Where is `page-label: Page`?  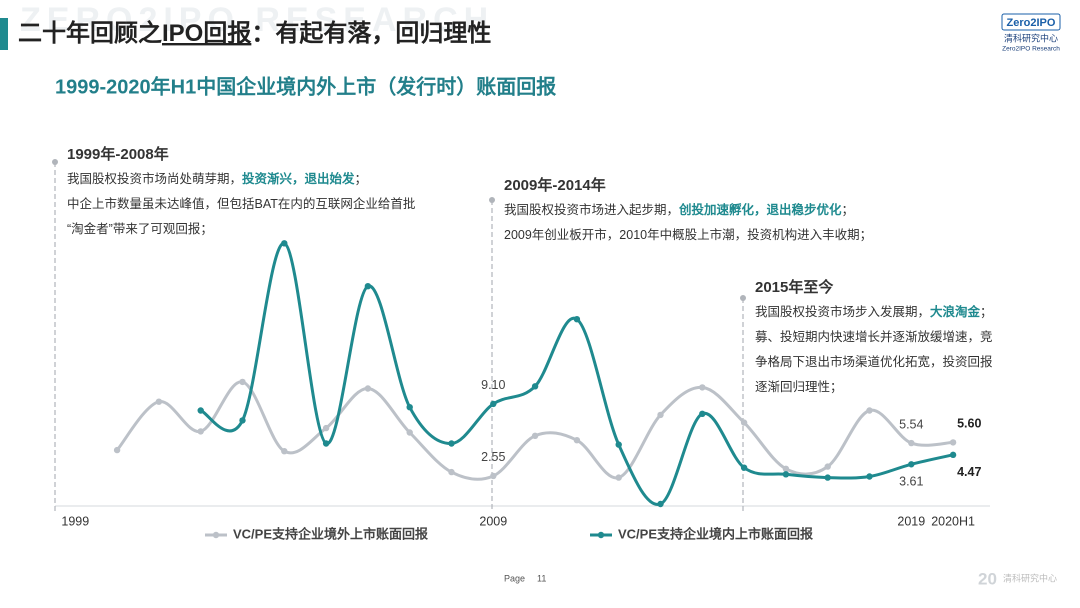
page-label: Page is located at coordinates (514, 578).